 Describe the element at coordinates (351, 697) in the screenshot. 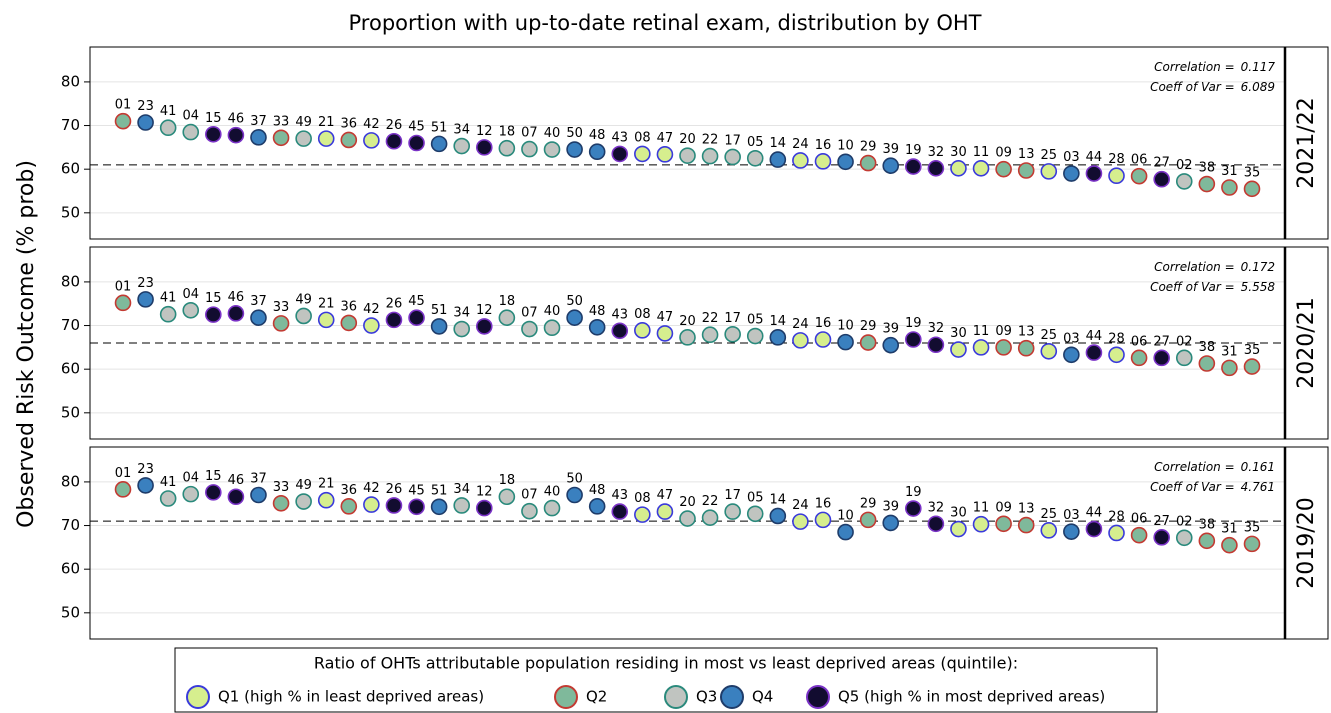

I see `legend-label: Q1 (high % in least deprived areas)` at that location.